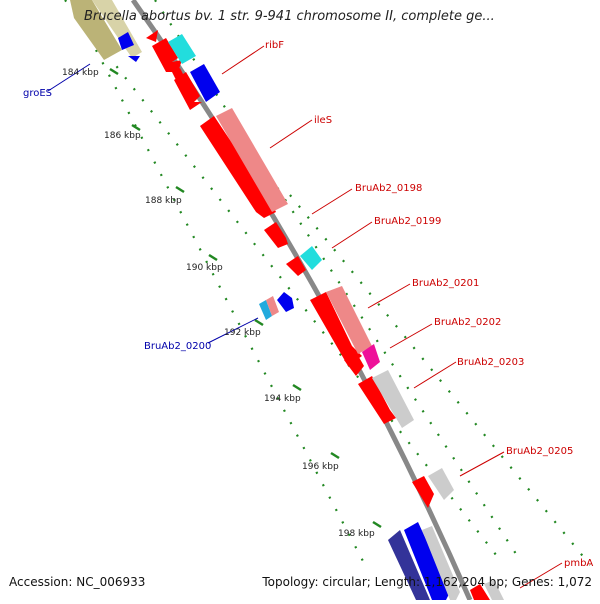 Image resolution: width=600 pixels, height=604 pixels. I want to click on leader-pmbA, so click(541, 575).